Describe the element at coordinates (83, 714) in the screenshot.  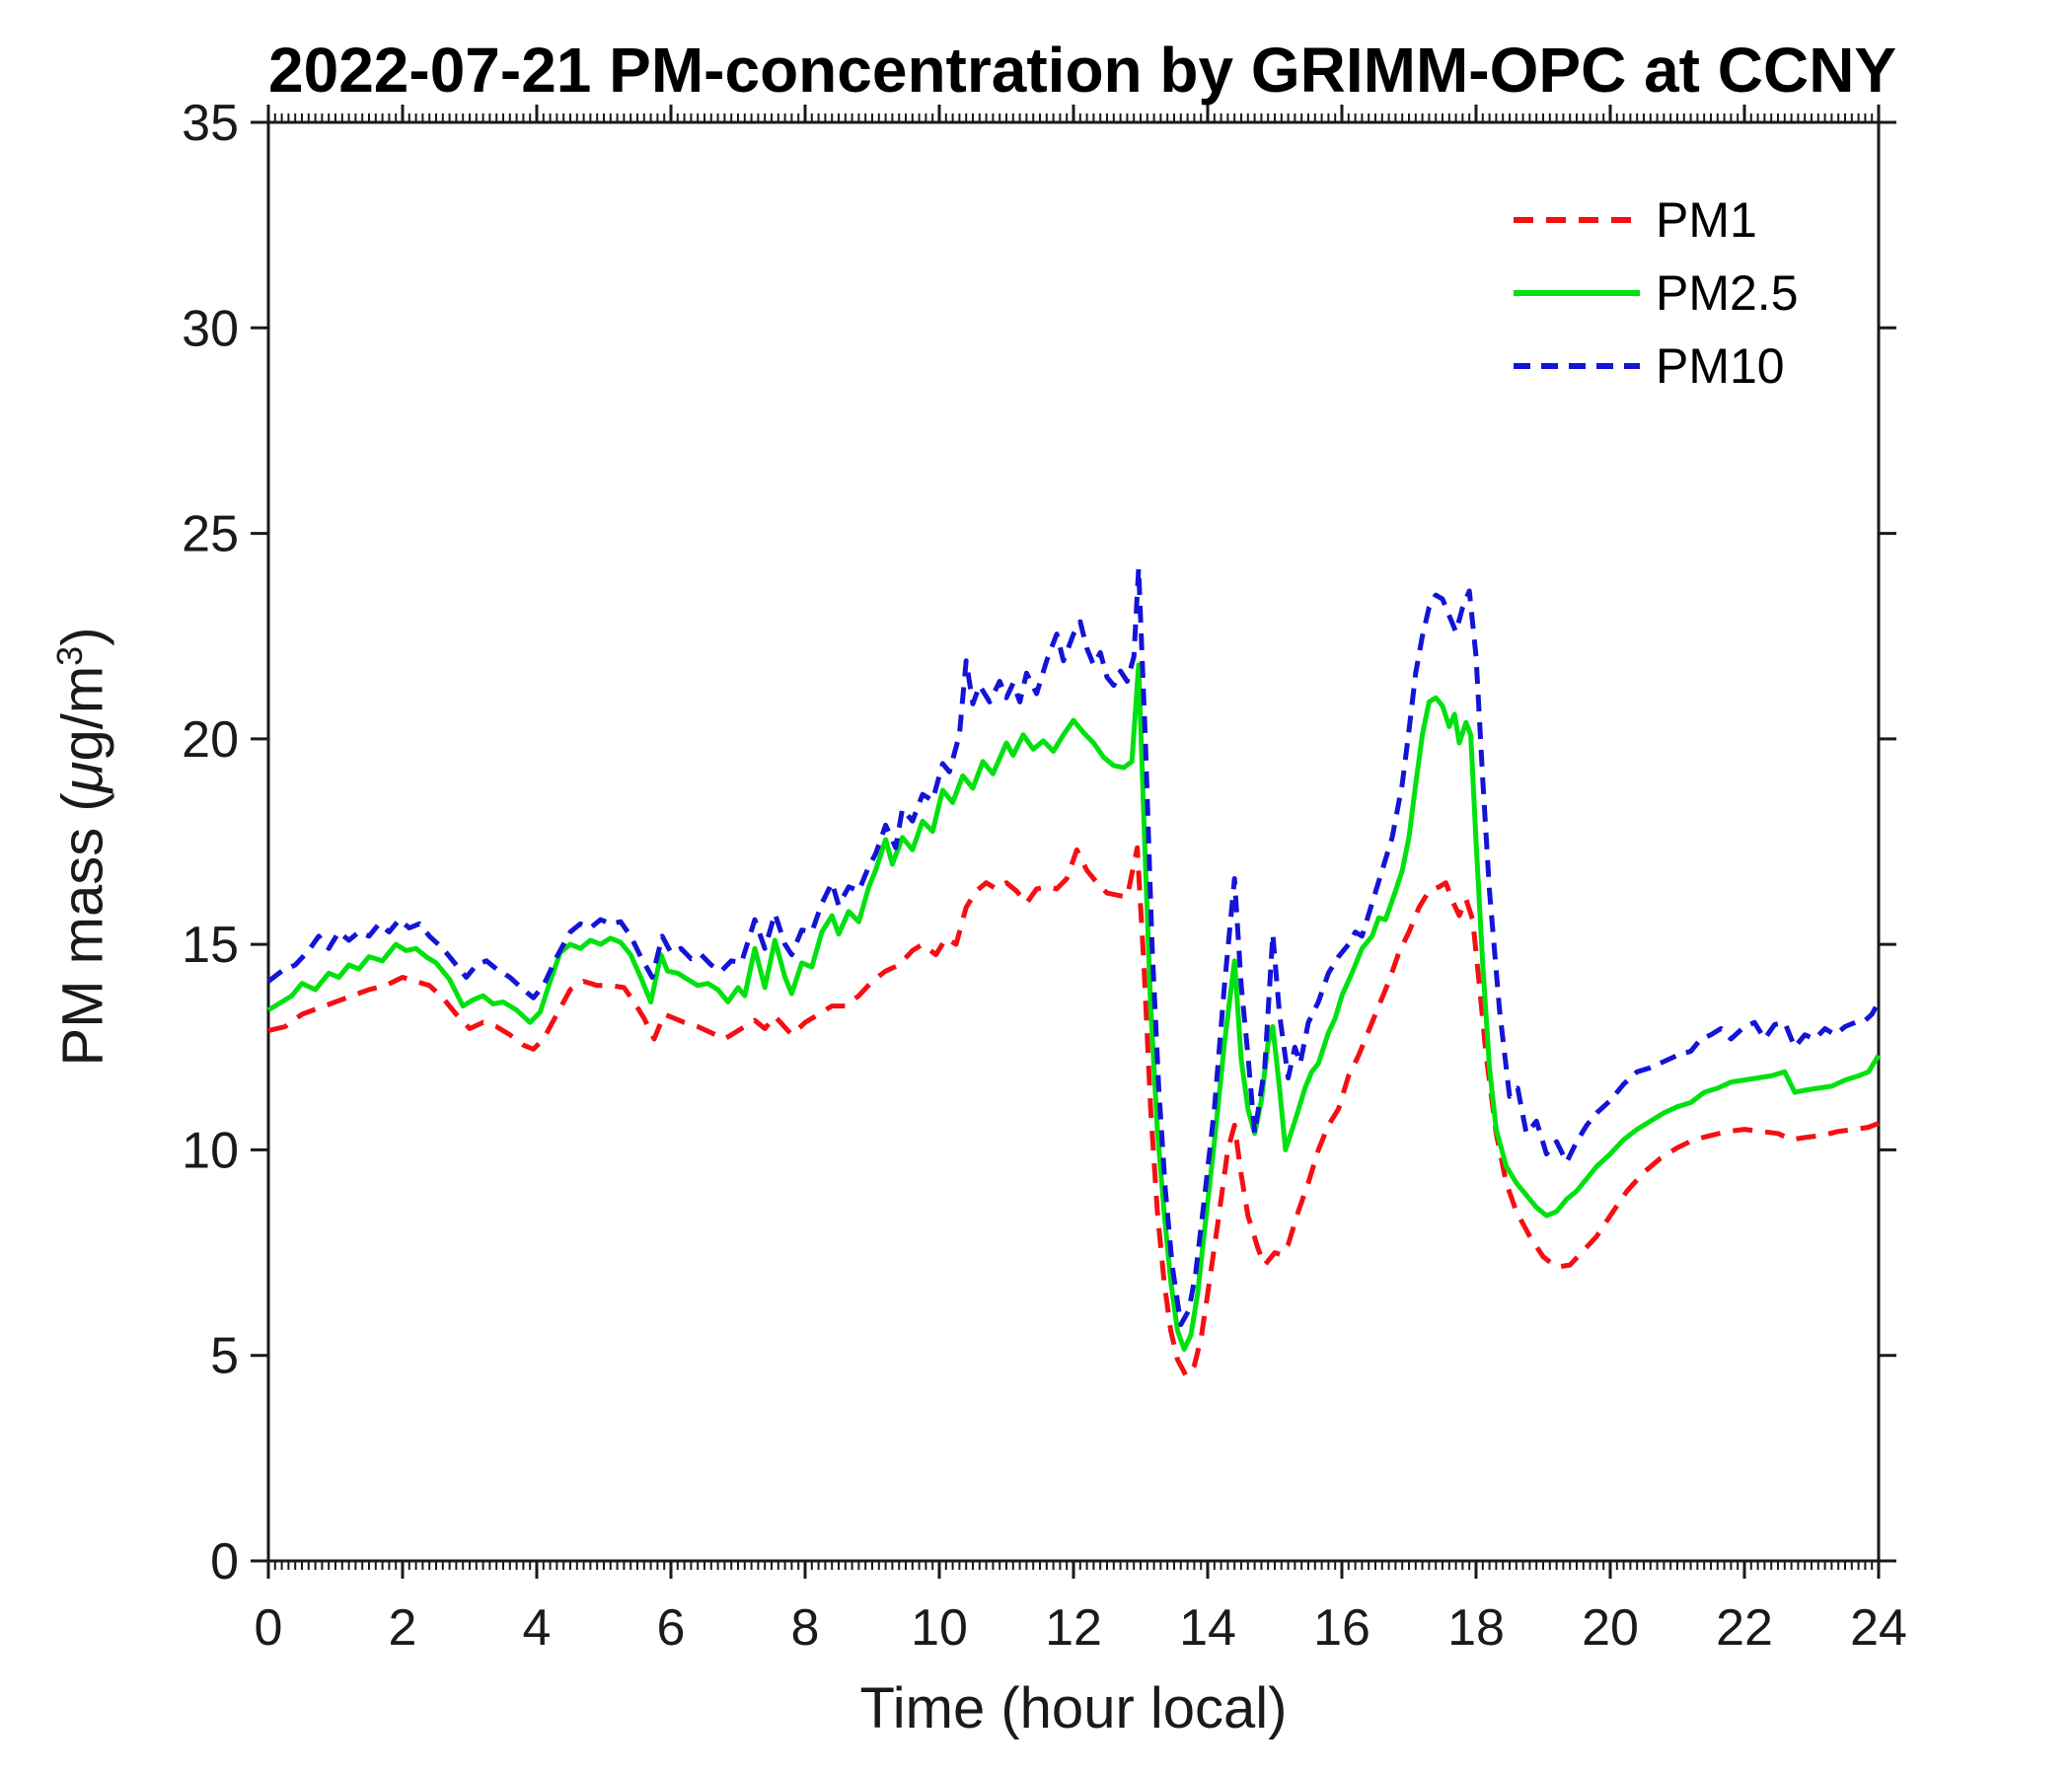
I see `y-axis-label-mid: g/m` at that location.